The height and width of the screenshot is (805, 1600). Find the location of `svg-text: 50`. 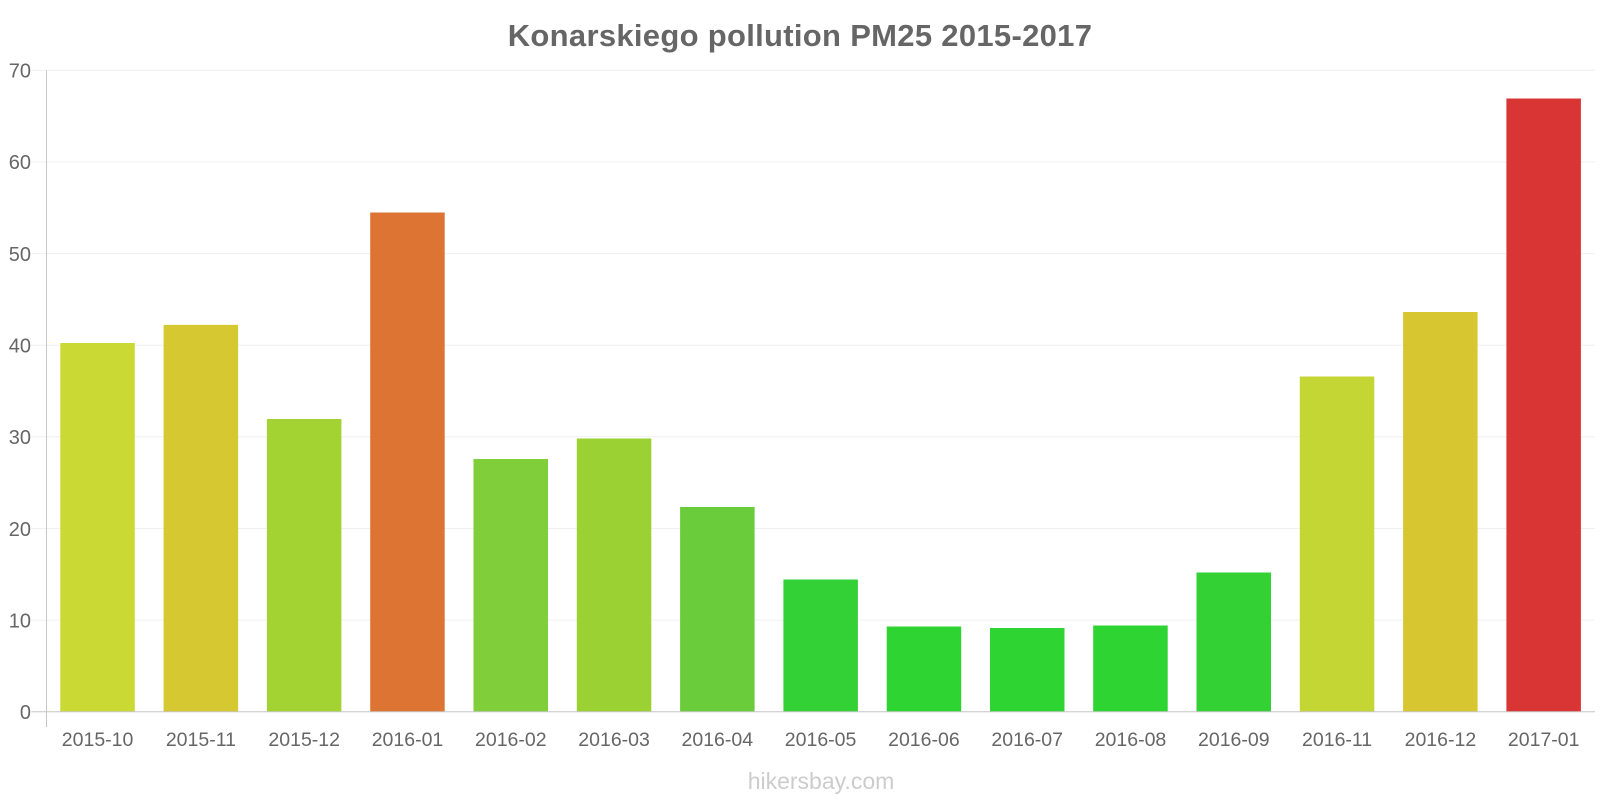

svg-text: 50 is located at coordinates (20, 255).